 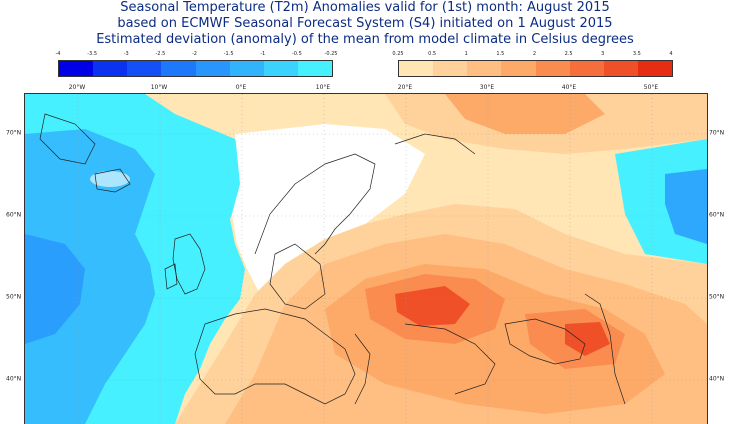 What do you see at coordinates (14, 133) in the screenshot?
I see `latitude-label-left: 70°N` at bounding box center [14, 133].